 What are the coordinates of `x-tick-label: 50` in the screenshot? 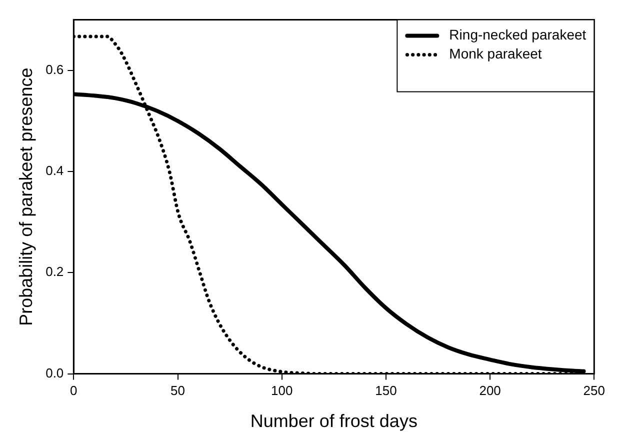 It's located at (178, 390).